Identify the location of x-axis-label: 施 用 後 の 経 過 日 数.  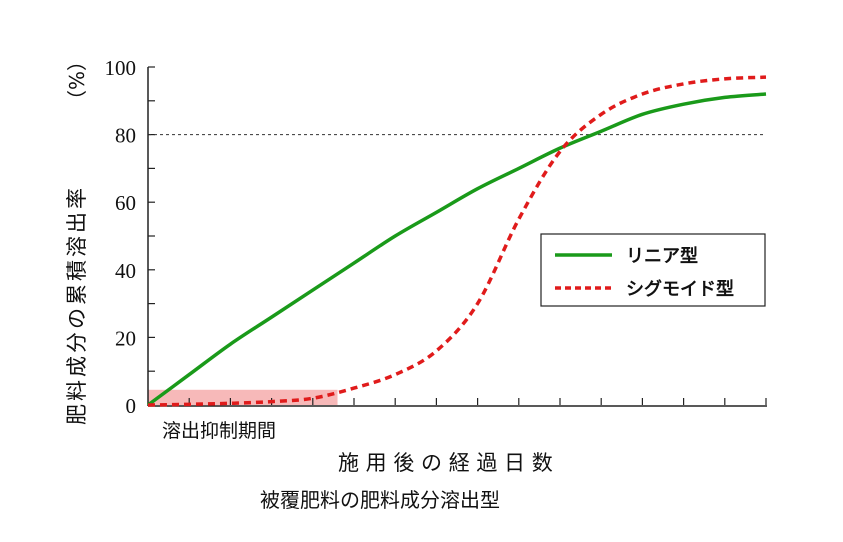
(445, 463).